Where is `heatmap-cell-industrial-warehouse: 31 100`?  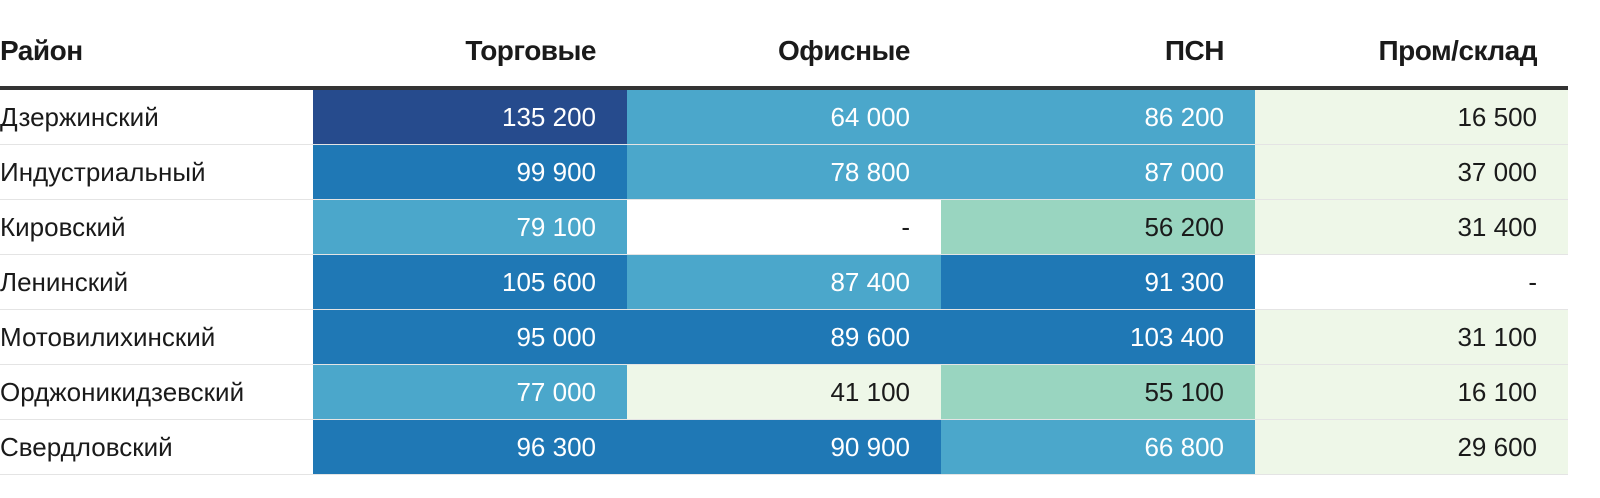
heatmap-cell-industrial-warehouse: 31 100 is located at coordinates (1411, 337).